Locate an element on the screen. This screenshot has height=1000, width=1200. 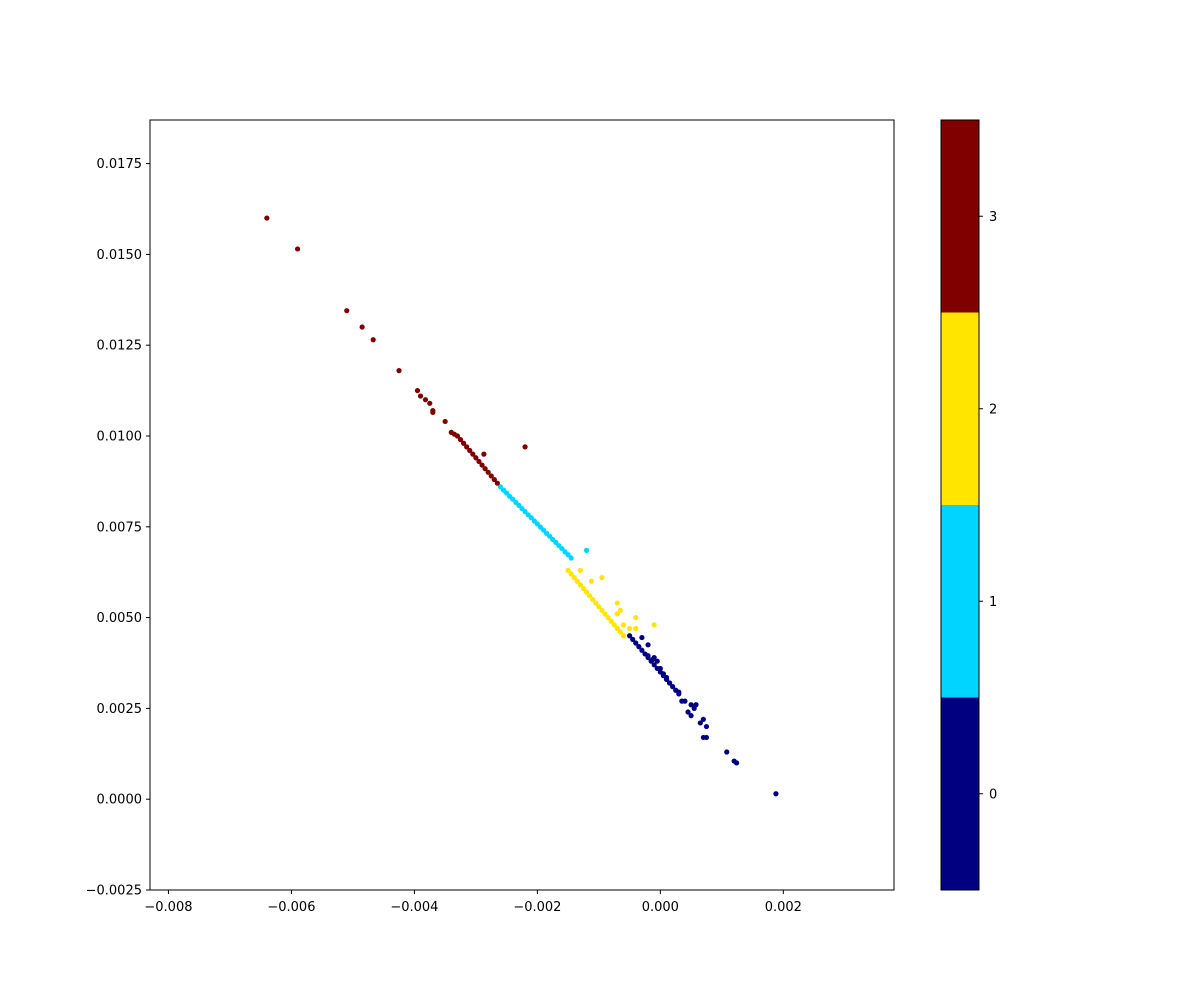
x-axis: −0.008 −0.006 −0.004 −0.002 0.000 0.002 is located at coordinates (473, 902).